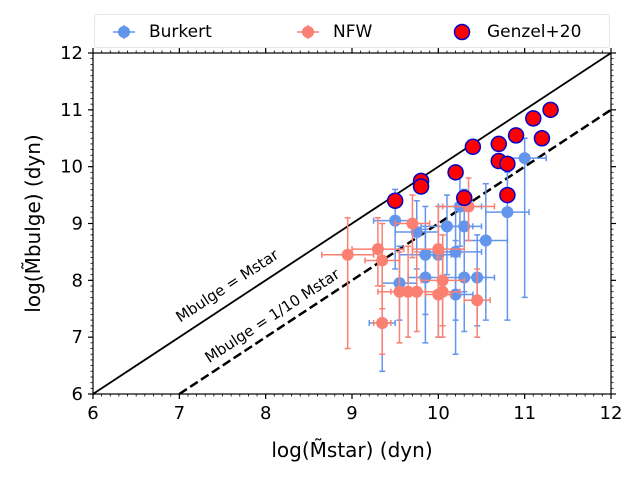  What do you see at coordinates (92, 413) in the screenshot?
I see `x-tick-label: 6` at bounding box center [92, 413].